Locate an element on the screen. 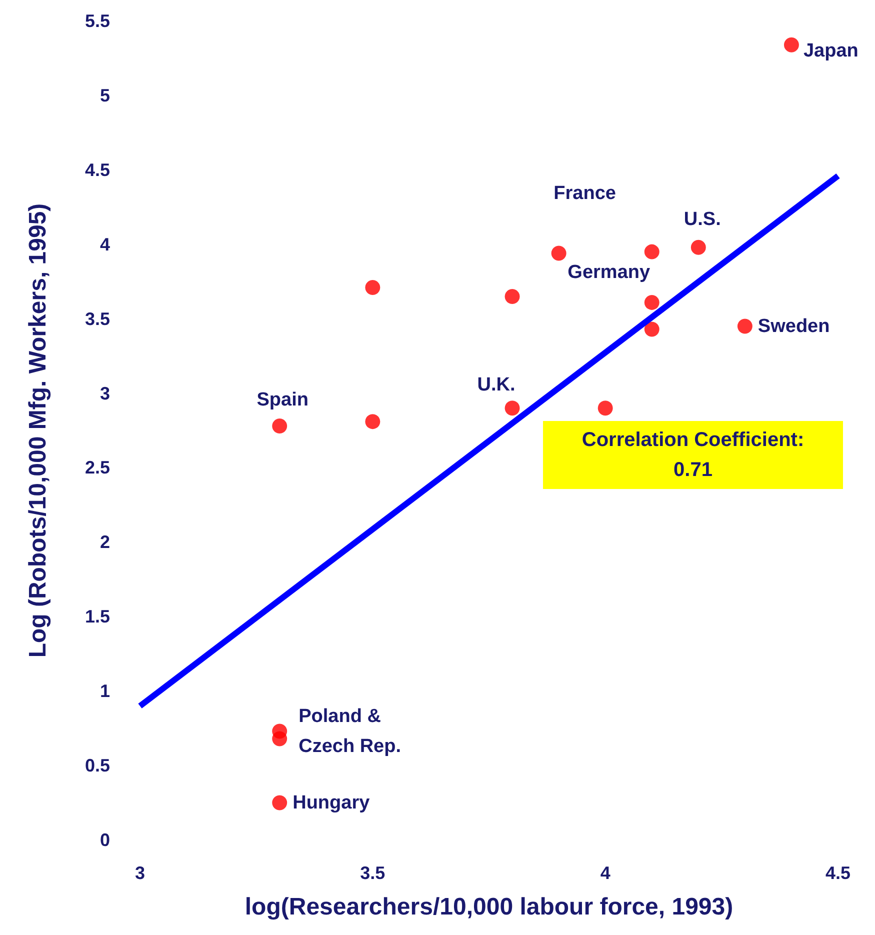 The height and width of the screenshot is (935, 875). annotation: U.S. is located at coordinates (702, 219).